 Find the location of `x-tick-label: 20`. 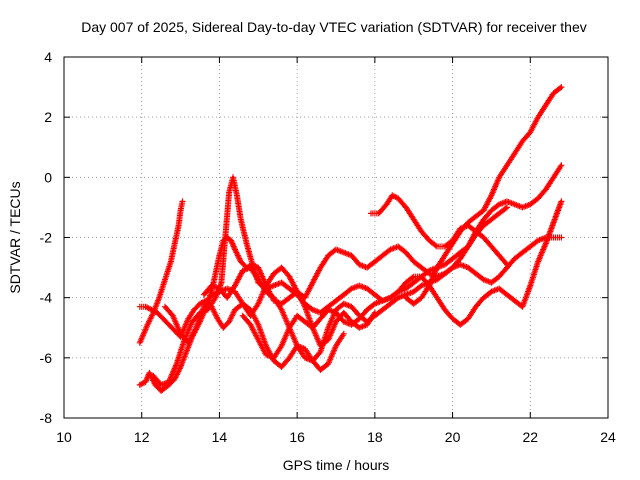

x-tick-label: 20 is located at coordinates (453, 437).